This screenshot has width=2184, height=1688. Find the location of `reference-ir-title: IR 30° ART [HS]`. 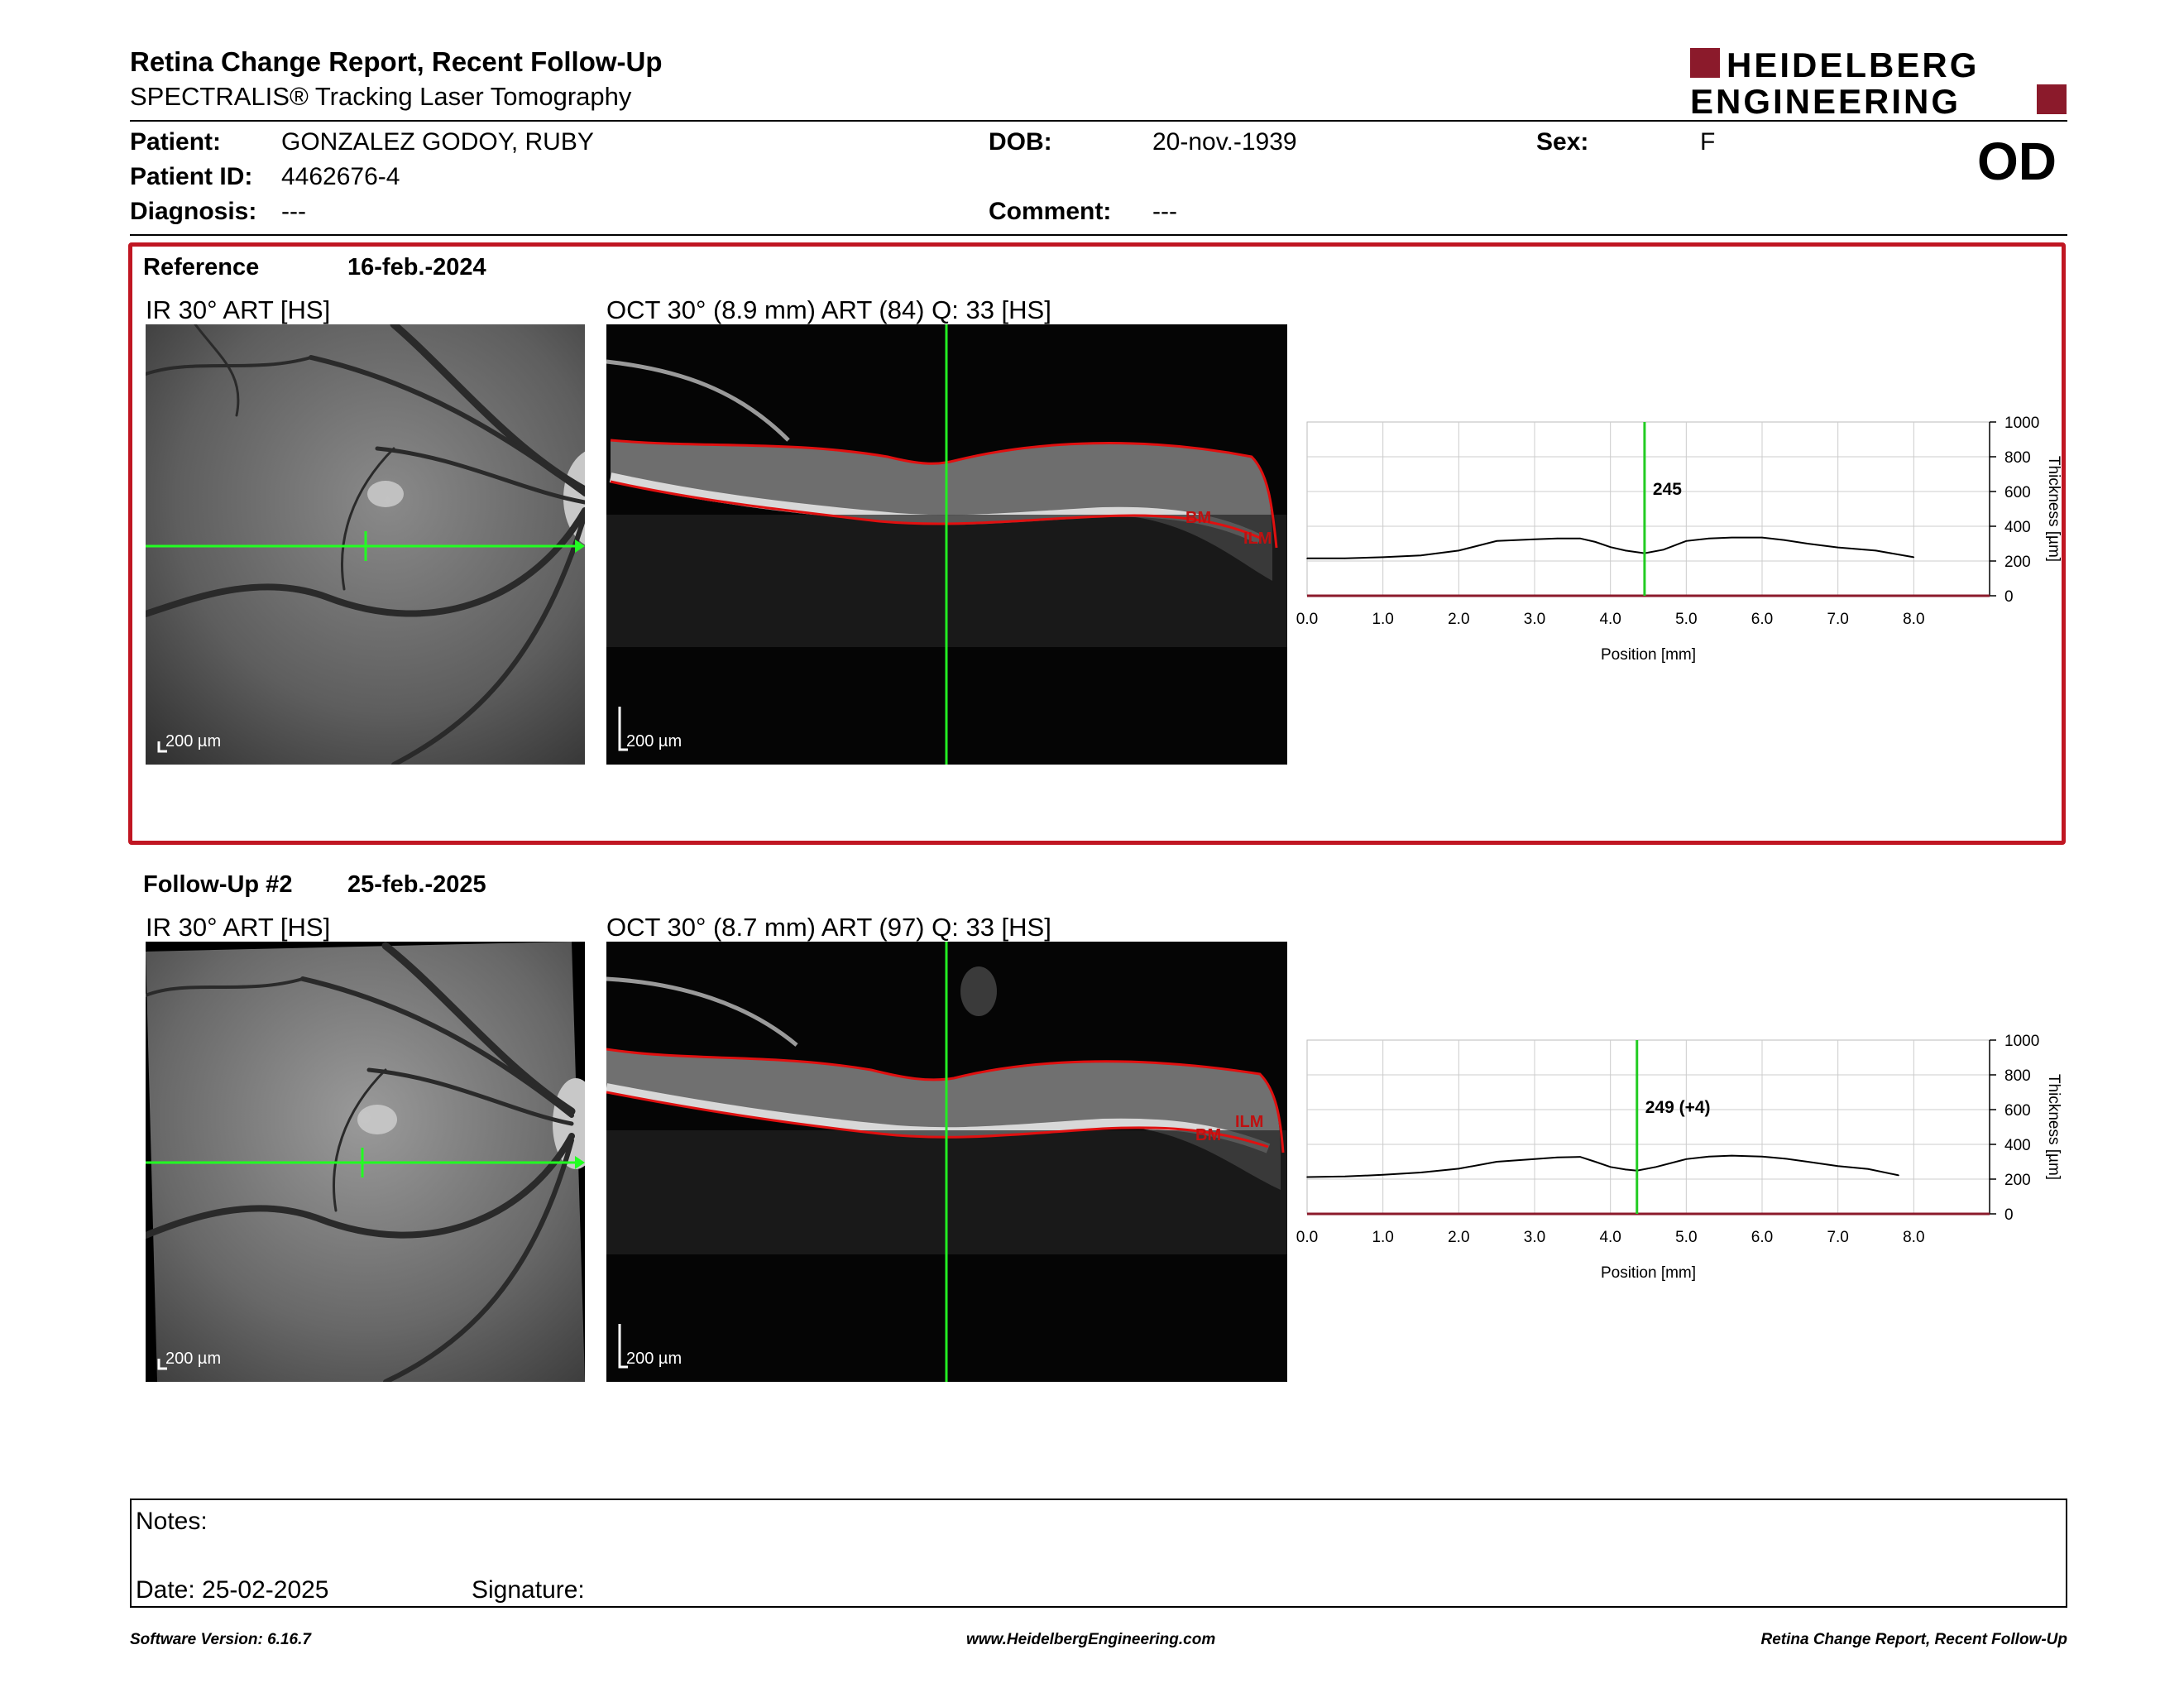

reference-ir-title: IR 30° ART [HS] is located at coordinates (238, 309).